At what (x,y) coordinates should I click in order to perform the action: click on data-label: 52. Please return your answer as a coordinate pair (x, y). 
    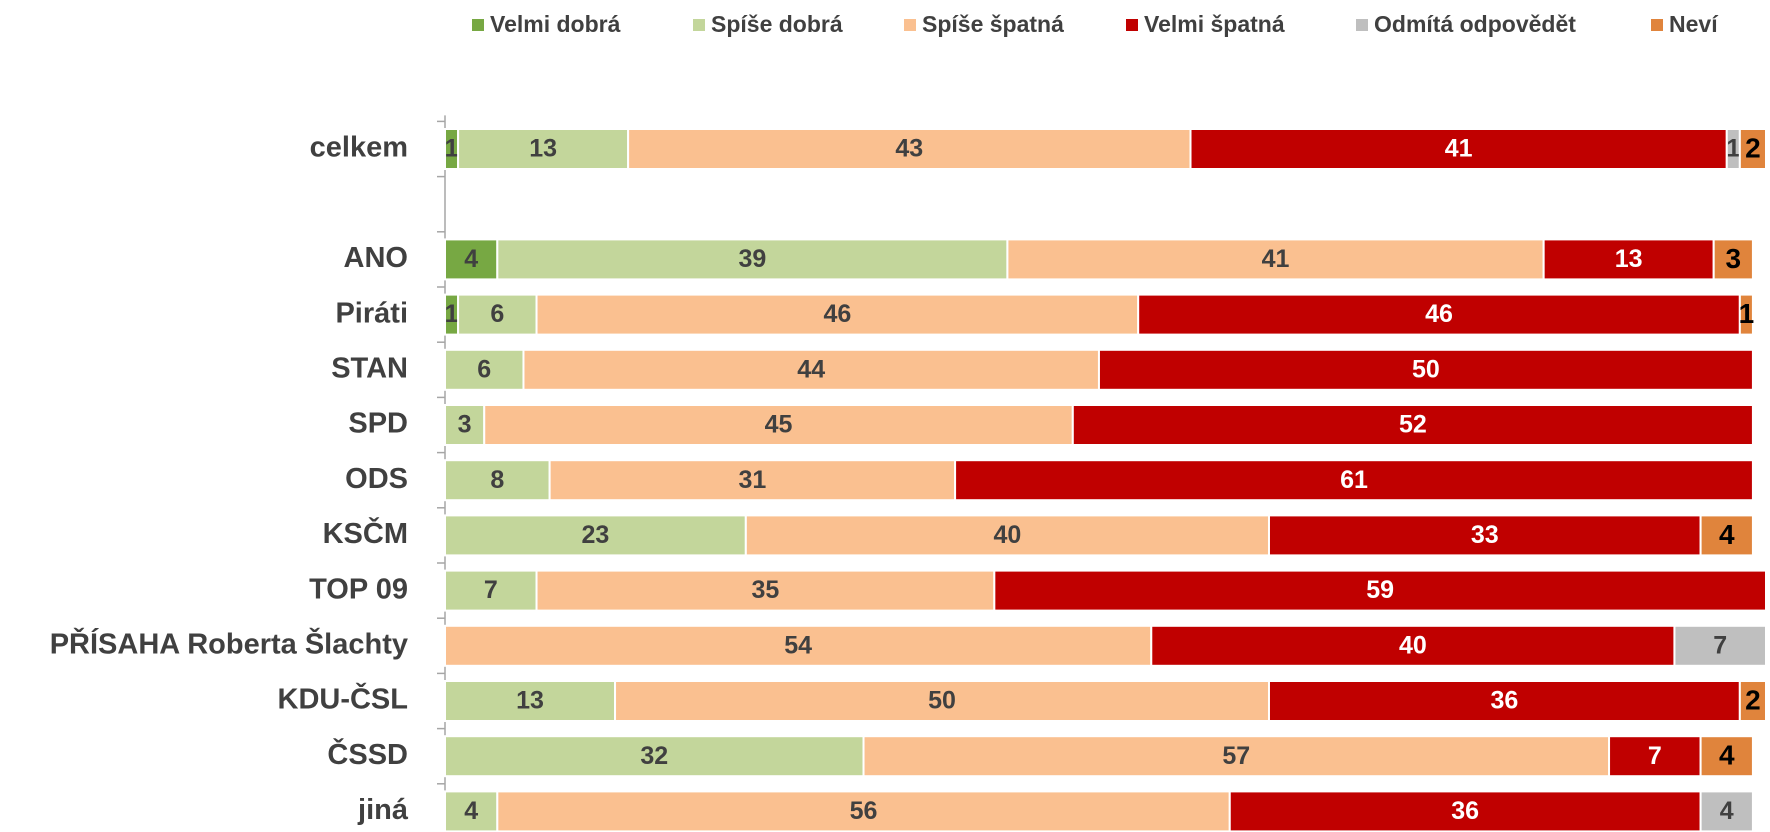
    Looking at the image, I should click on (1413, 425).